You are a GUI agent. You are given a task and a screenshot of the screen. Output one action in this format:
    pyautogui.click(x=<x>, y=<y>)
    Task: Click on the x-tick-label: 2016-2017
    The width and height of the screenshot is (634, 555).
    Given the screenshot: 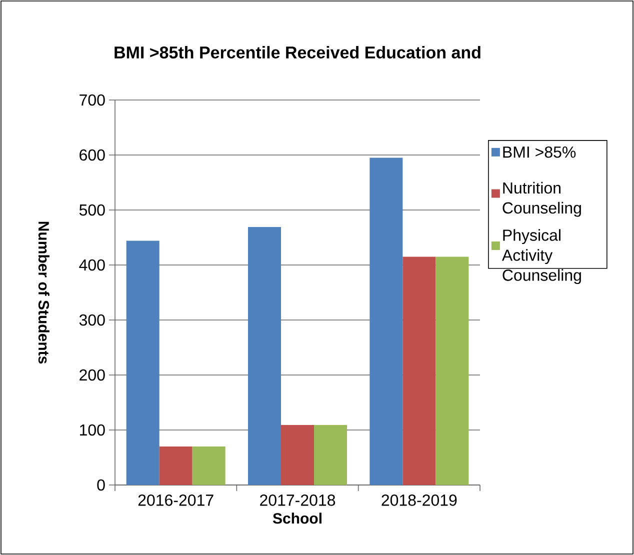 What is the action you would take?
    pyautogui.click(x=176, y=500)
    